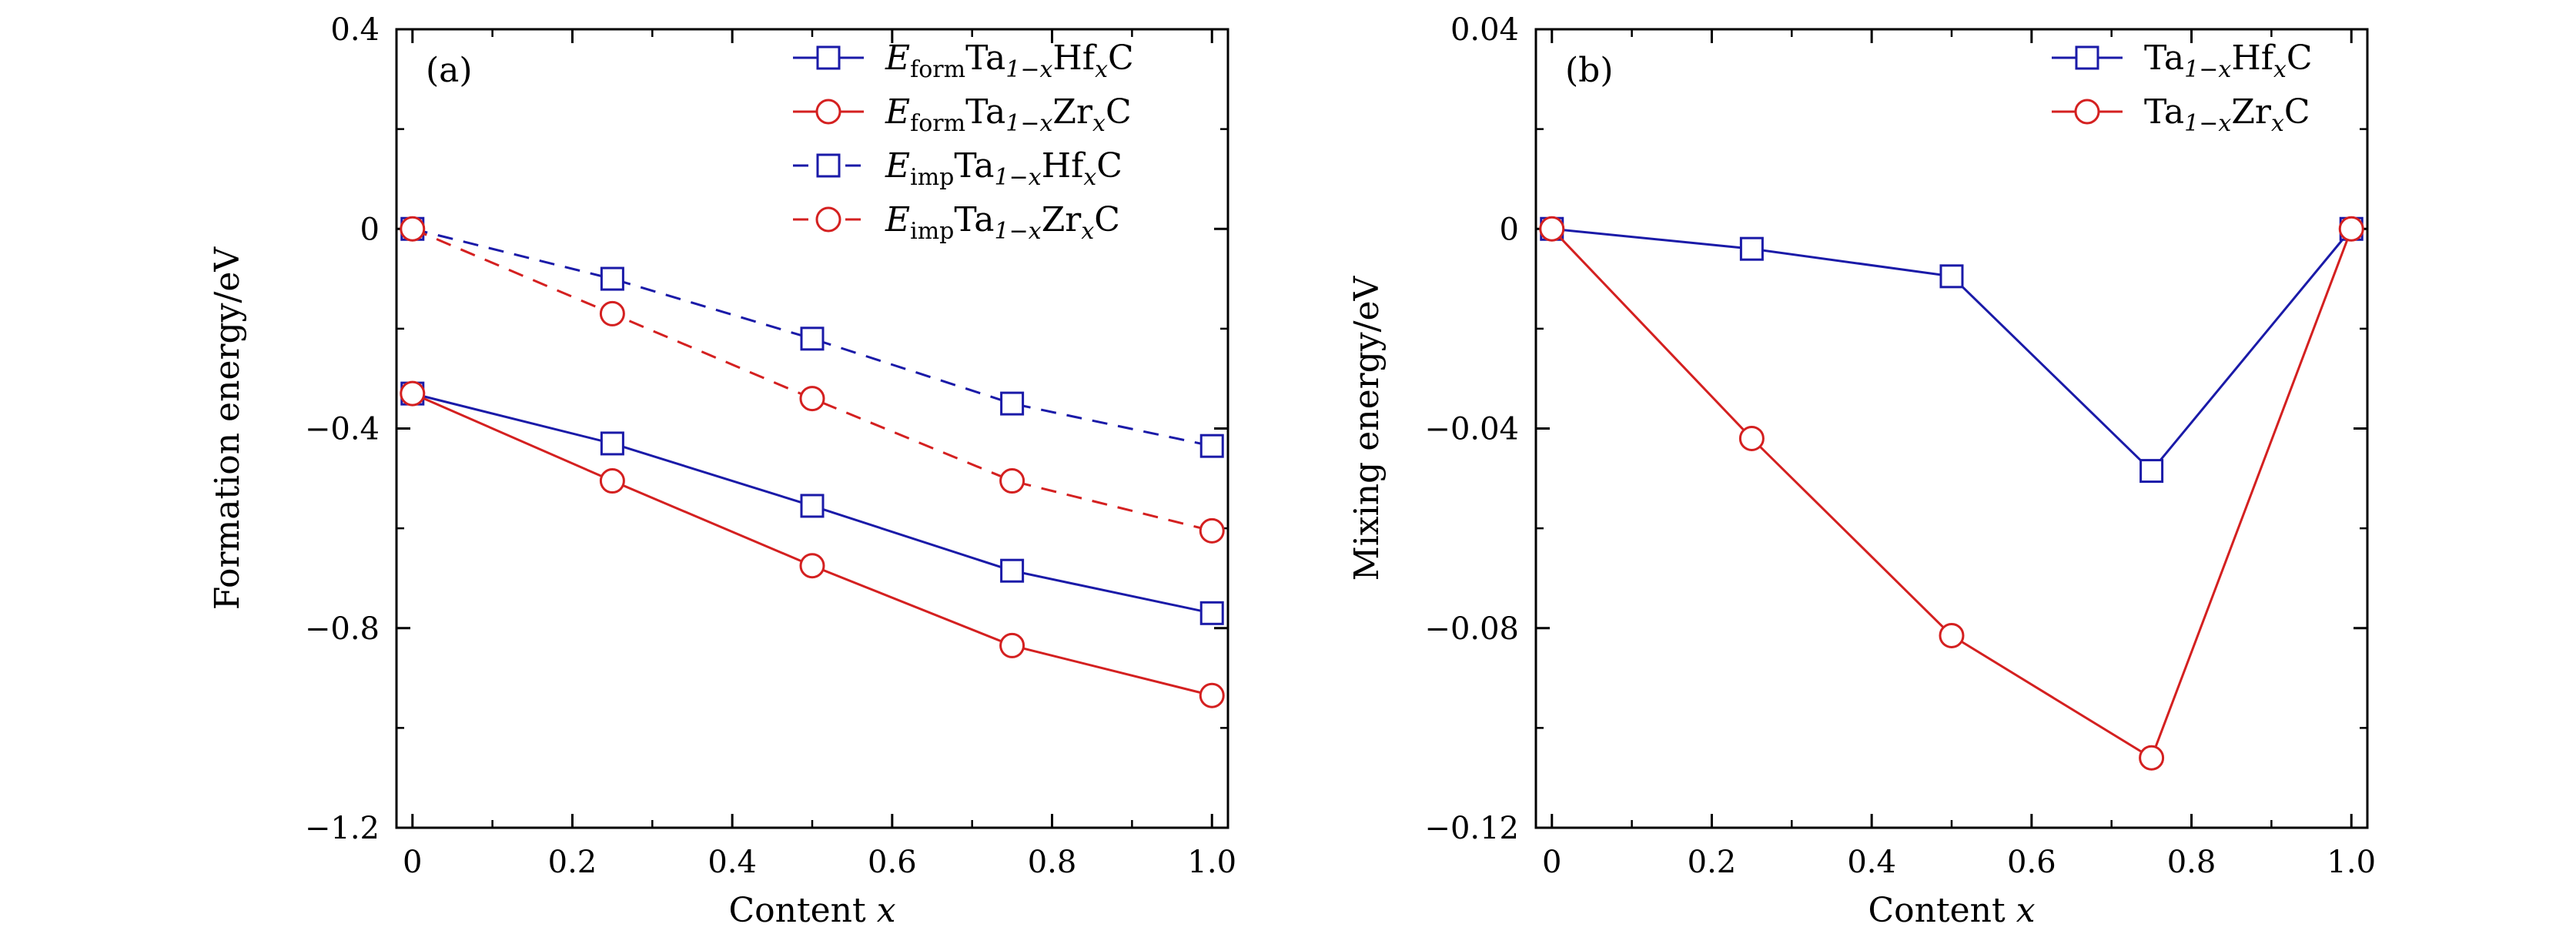 Image resolution: width=2576 pixels, height=934 pixels. Describe the element at coordinates (886, 910) in the screenshot. I see `x-axis-title-var: x` at that location.